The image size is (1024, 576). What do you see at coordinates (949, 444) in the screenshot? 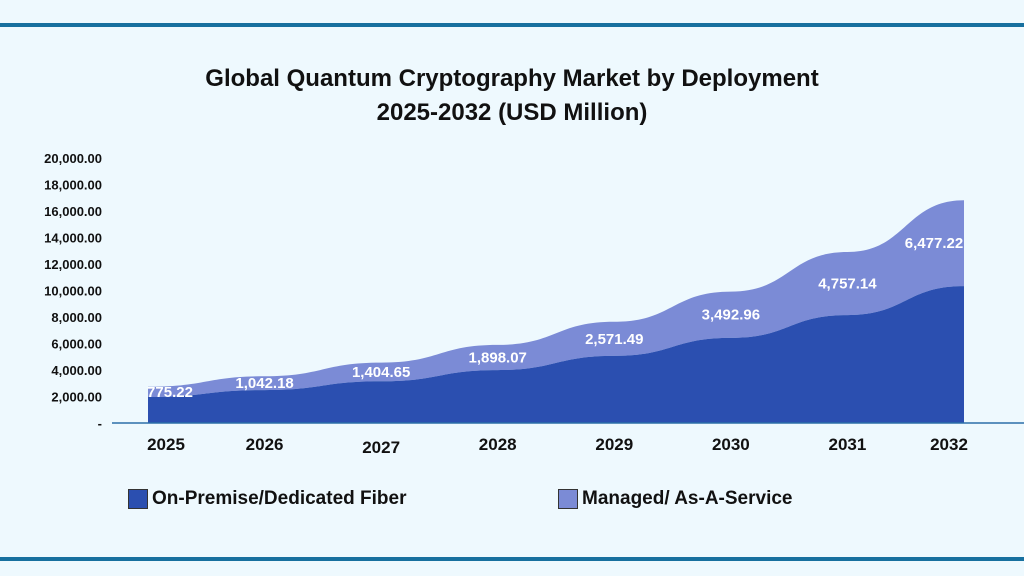
I see `x-tick-label: 2032` at bounding box center [949, 444].